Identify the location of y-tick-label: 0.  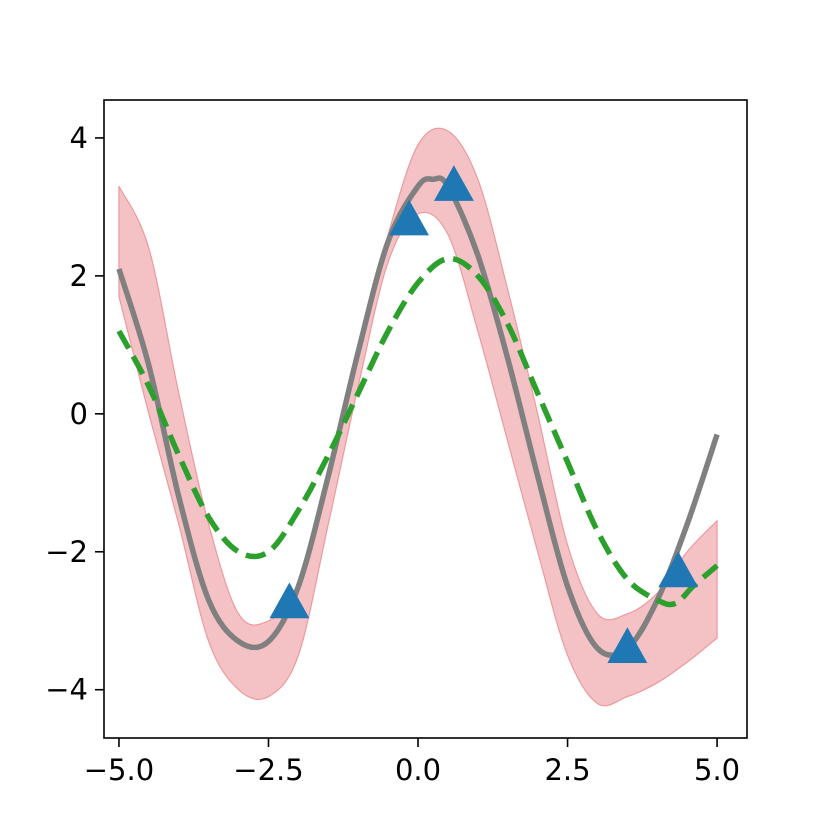
(79, 414).